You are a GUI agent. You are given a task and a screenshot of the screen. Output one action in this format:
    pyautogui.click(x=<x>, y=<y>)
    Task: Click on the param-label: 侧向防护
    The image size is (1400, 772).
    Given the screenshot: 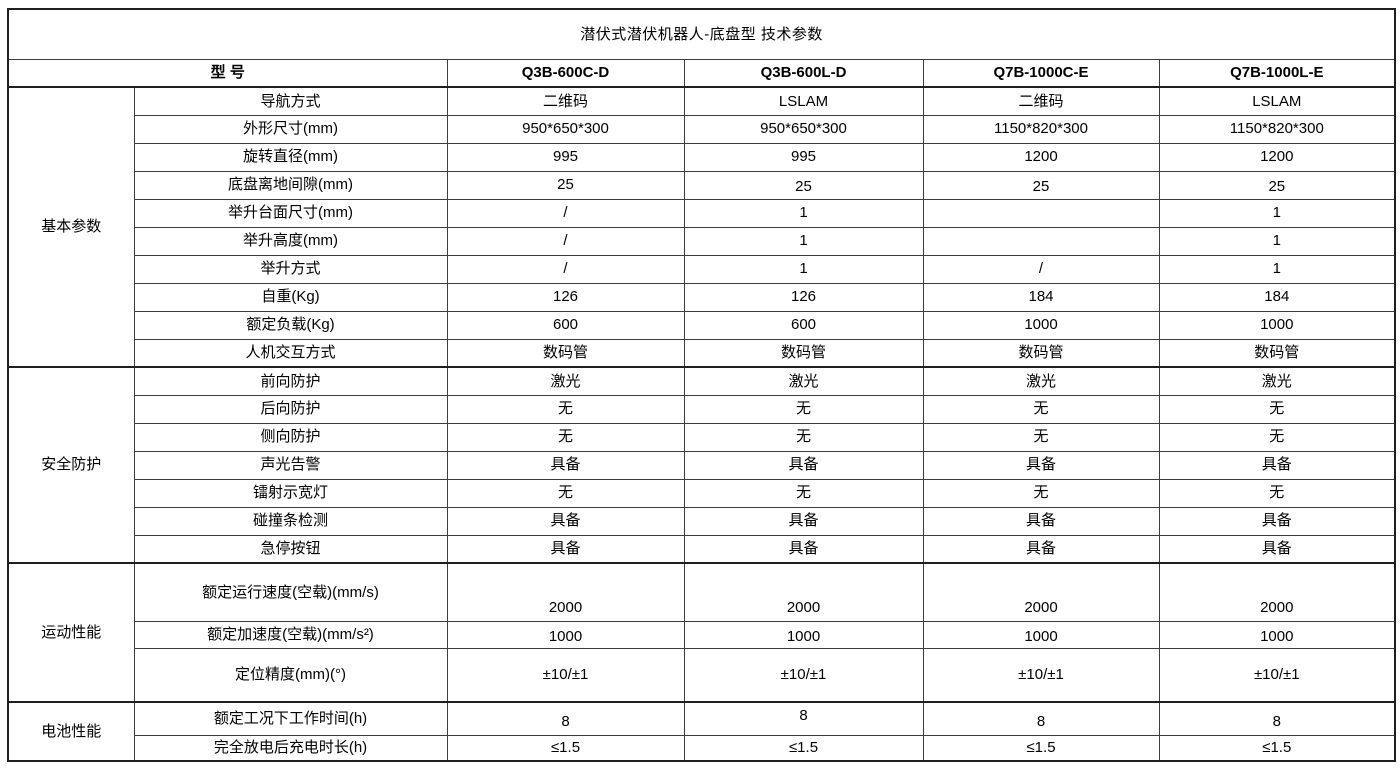 What is the action you would take?
    pyautogui.click(x=290, y=437)
    